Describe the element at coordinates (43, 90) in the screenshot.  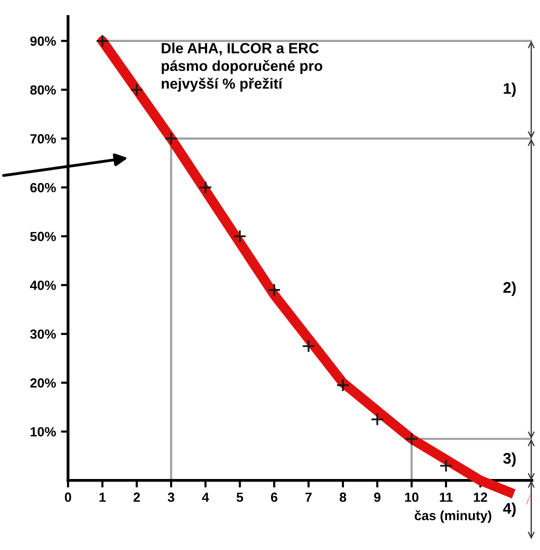
I see `y-tick-label: 80%` at that location.